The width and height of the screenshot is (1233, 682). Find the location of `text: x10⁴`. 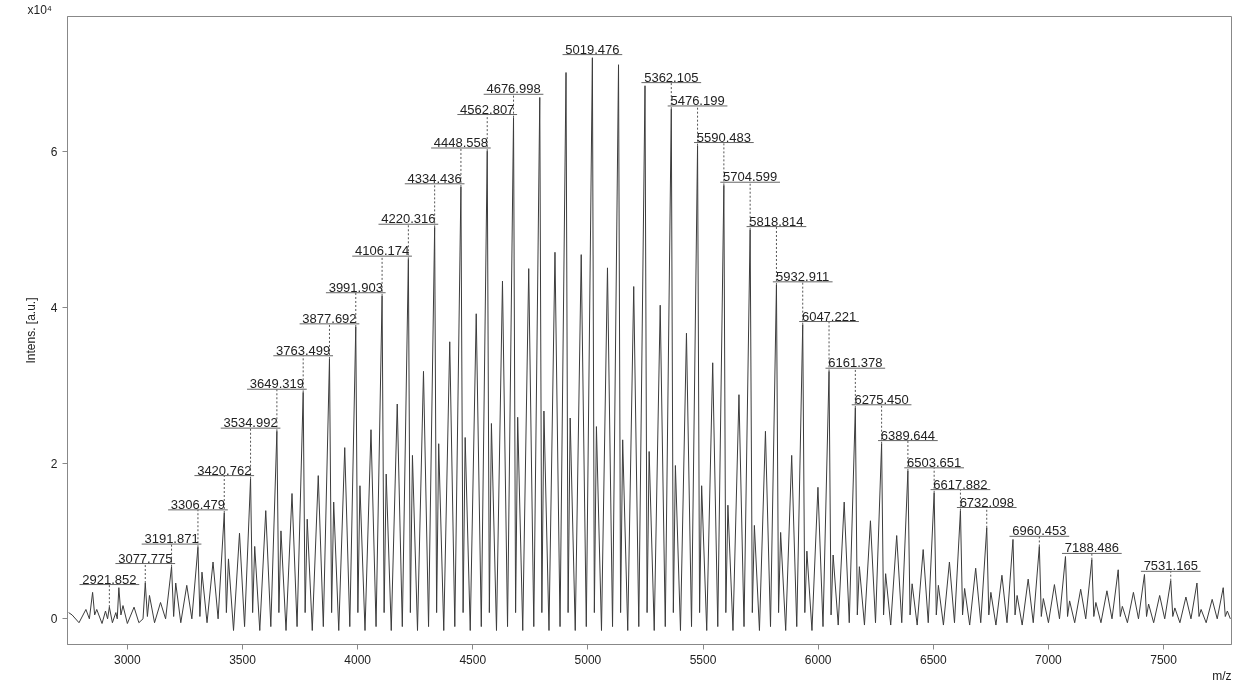

text: x10⁴ is located at coordinates (40, 9).